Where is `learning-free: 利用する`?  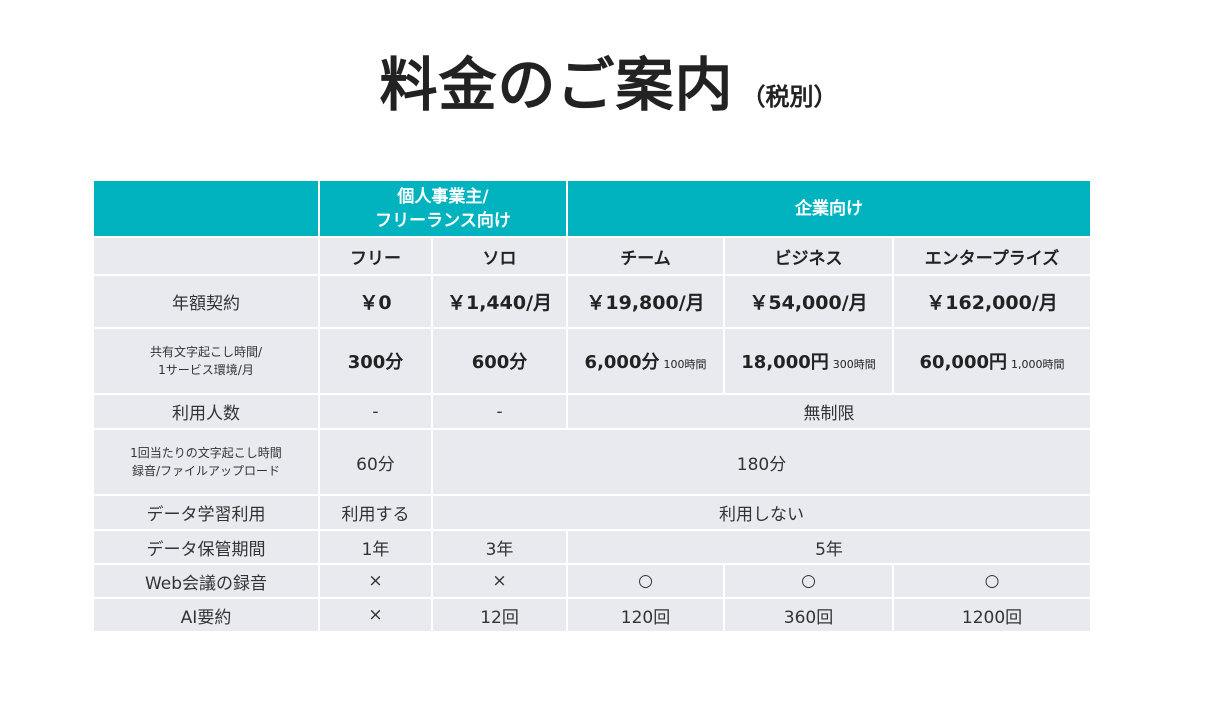 learning-free: 利用する is located at coordinates (375, 512).